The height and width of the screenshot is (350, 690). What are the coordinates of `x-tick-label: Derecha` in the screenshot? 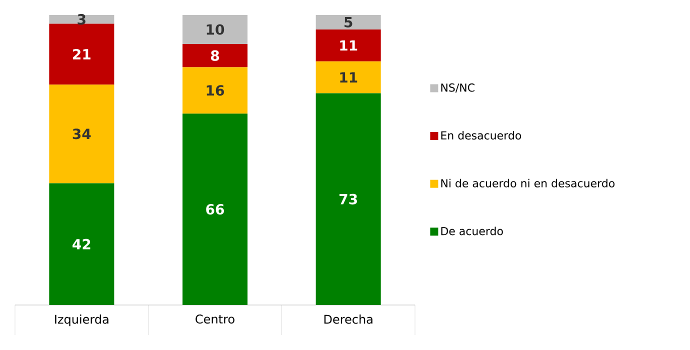 It's located at (348, 319).